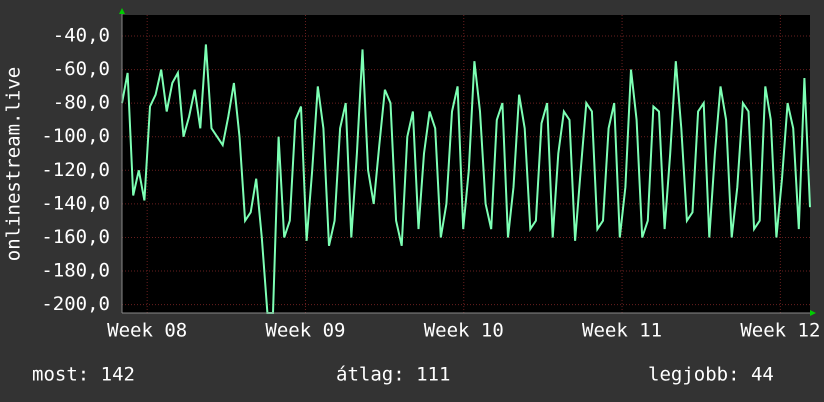 The width and height of the screenshot is (824, 402). I want to click on y-tick-label: -80,0, so click(81, 103).